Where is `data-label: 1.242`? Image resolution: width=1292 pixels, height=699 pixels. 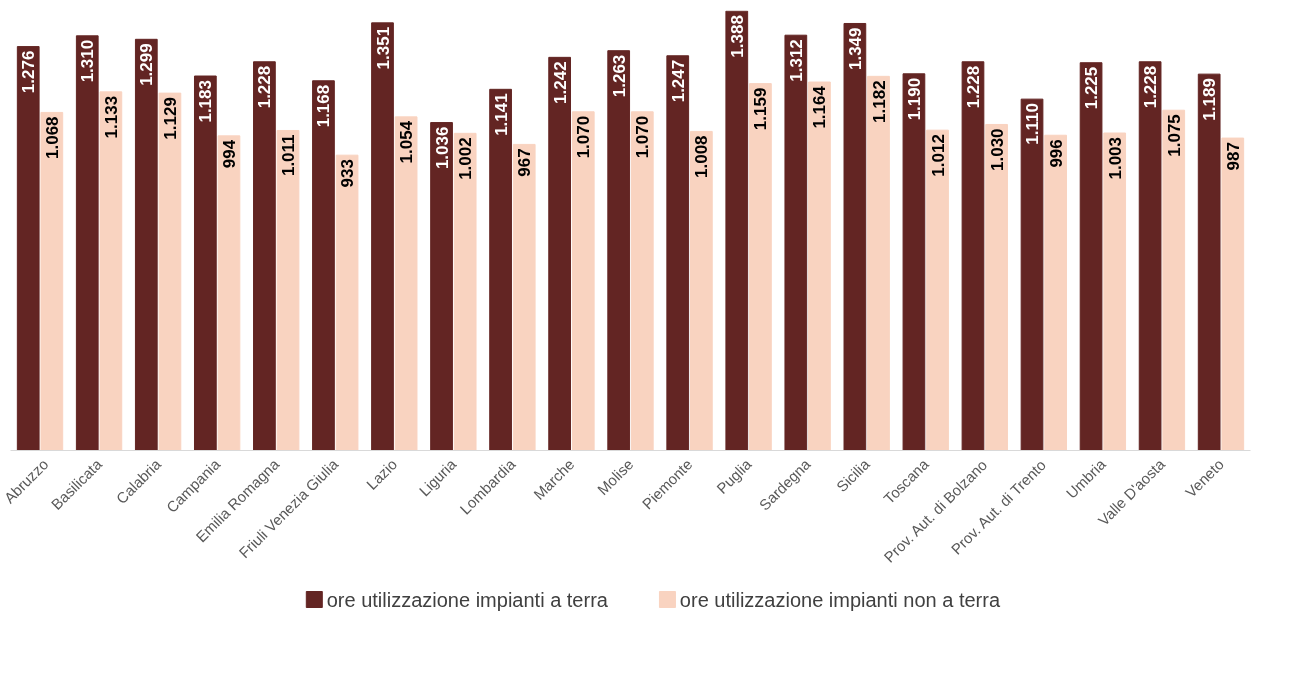
data-label: 1.242 is located at coordinates (560, 82).